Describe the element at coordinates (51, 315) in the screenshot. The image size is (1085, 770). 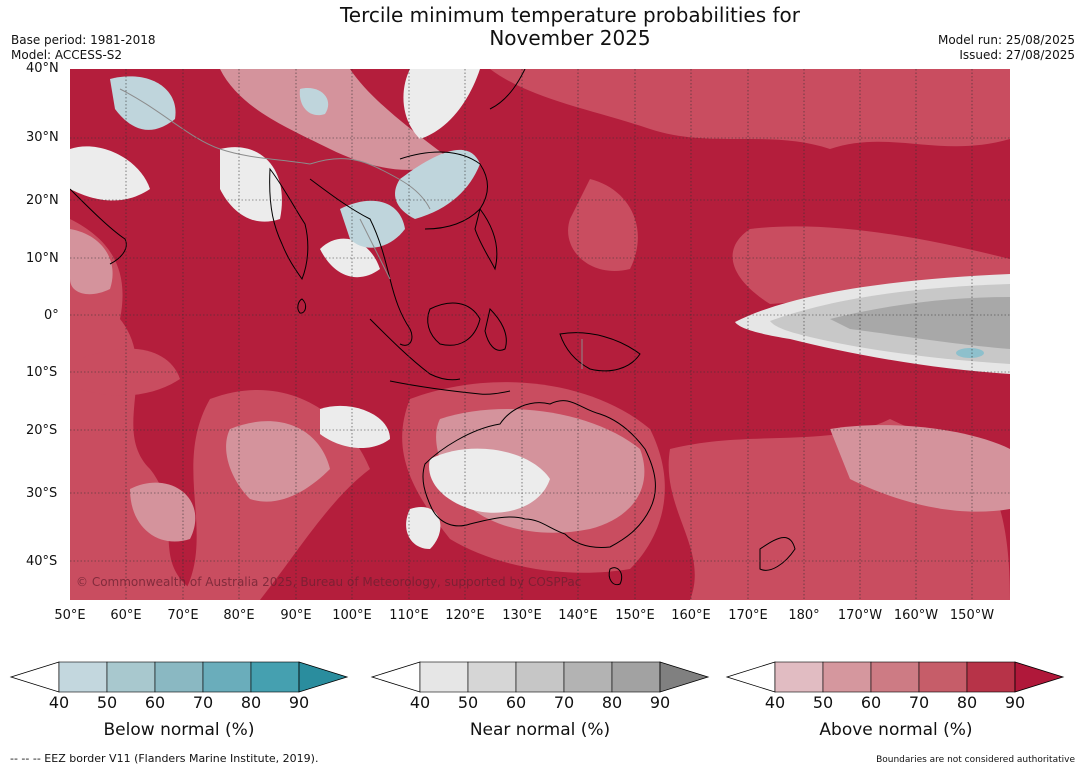
I see `lat-label-0: 0°` at that location.